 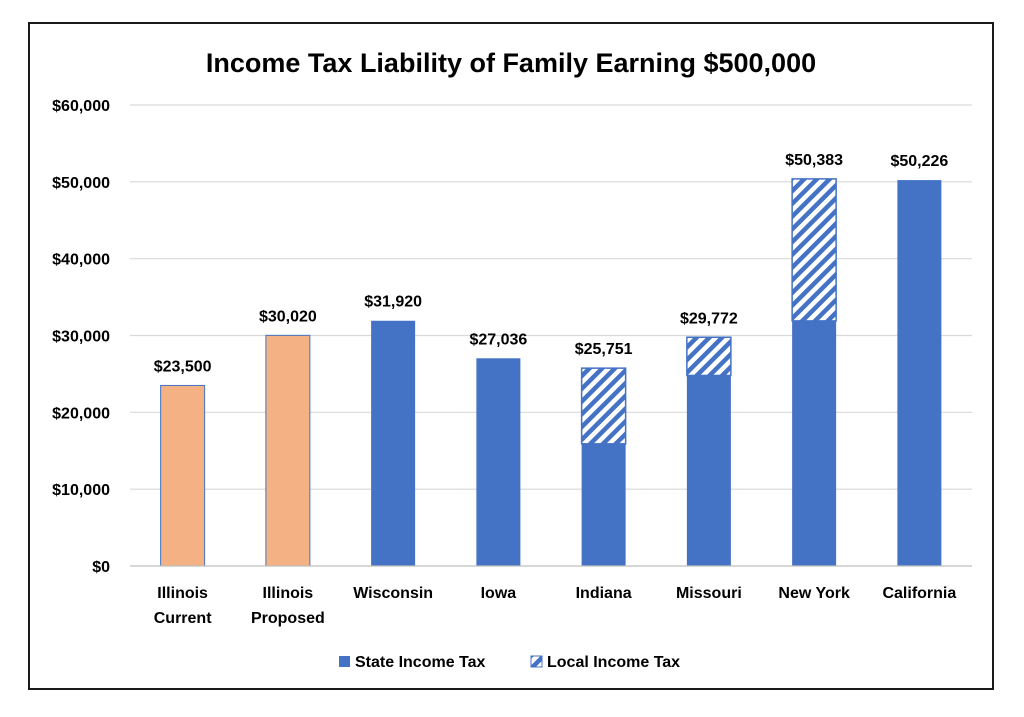 What do you see at coordinates (814, 593) in the screenshot?
I see `x-tick-label: New York` at bounding box center [814, 593].